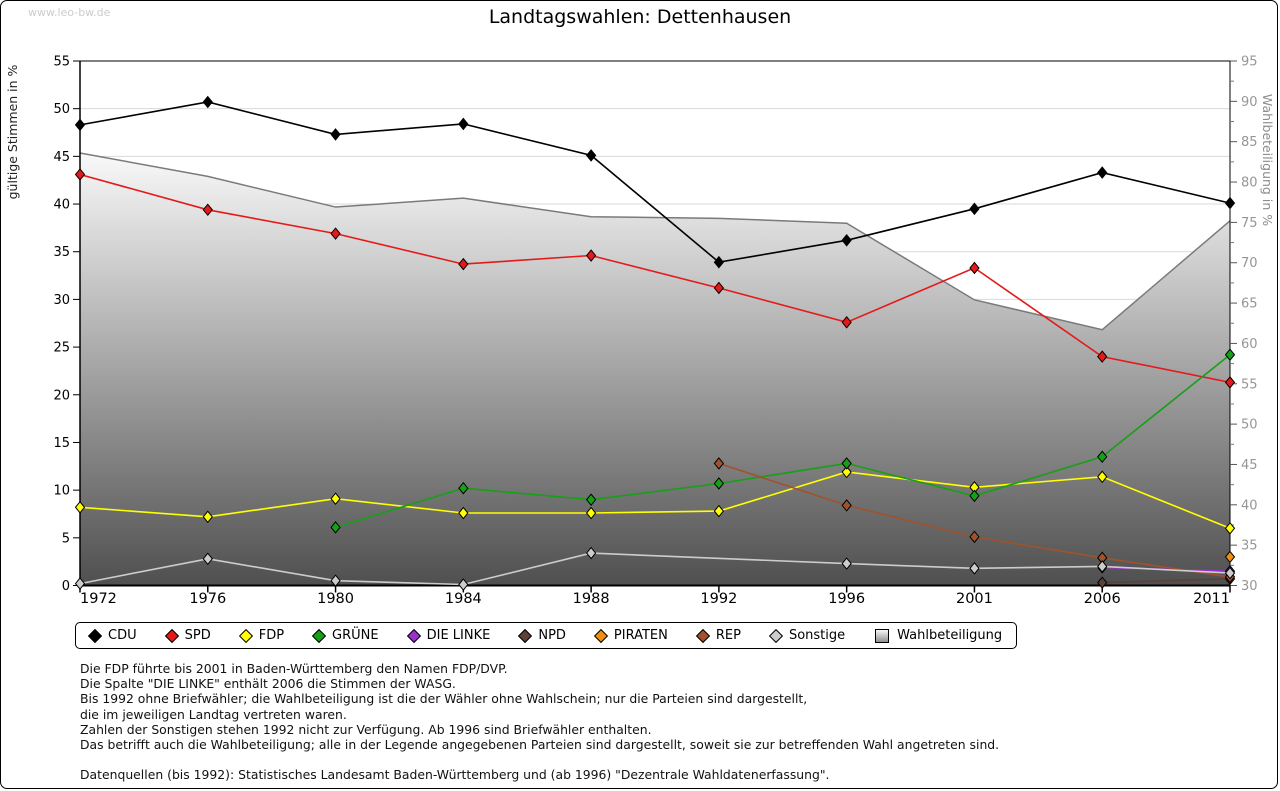 This screenshot has height=791, width=1280. Describe the element at coordinates (539, 759) in the screenshot. I see `footnote-line` at that location.